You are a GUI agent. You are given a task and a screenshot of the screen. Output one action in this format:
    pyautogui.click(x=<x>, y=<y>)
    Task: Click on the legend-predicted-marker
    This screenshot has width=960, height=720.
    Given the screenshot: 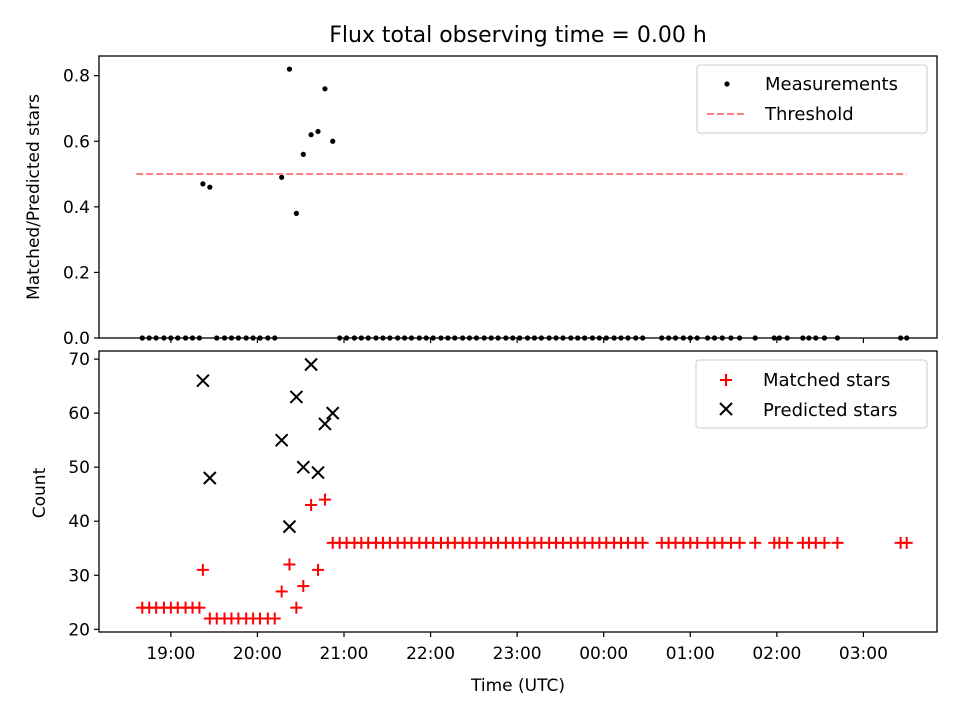 What is the action you would take?
    pyautogui.click(x=726, y=409)
    